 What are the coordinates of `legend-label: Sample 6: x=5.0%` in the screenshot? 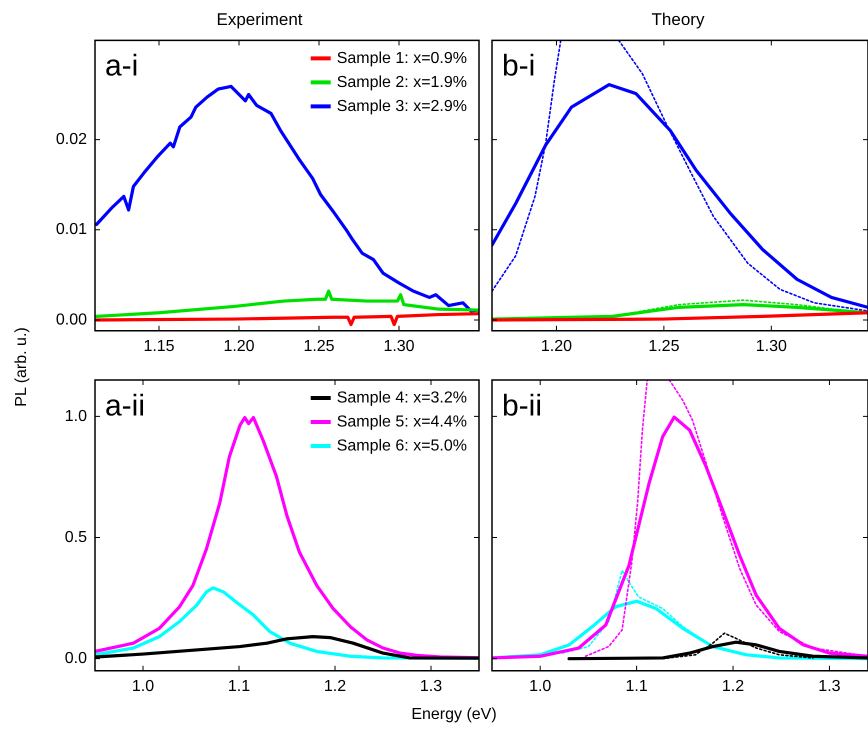 It's located at (401, 445).